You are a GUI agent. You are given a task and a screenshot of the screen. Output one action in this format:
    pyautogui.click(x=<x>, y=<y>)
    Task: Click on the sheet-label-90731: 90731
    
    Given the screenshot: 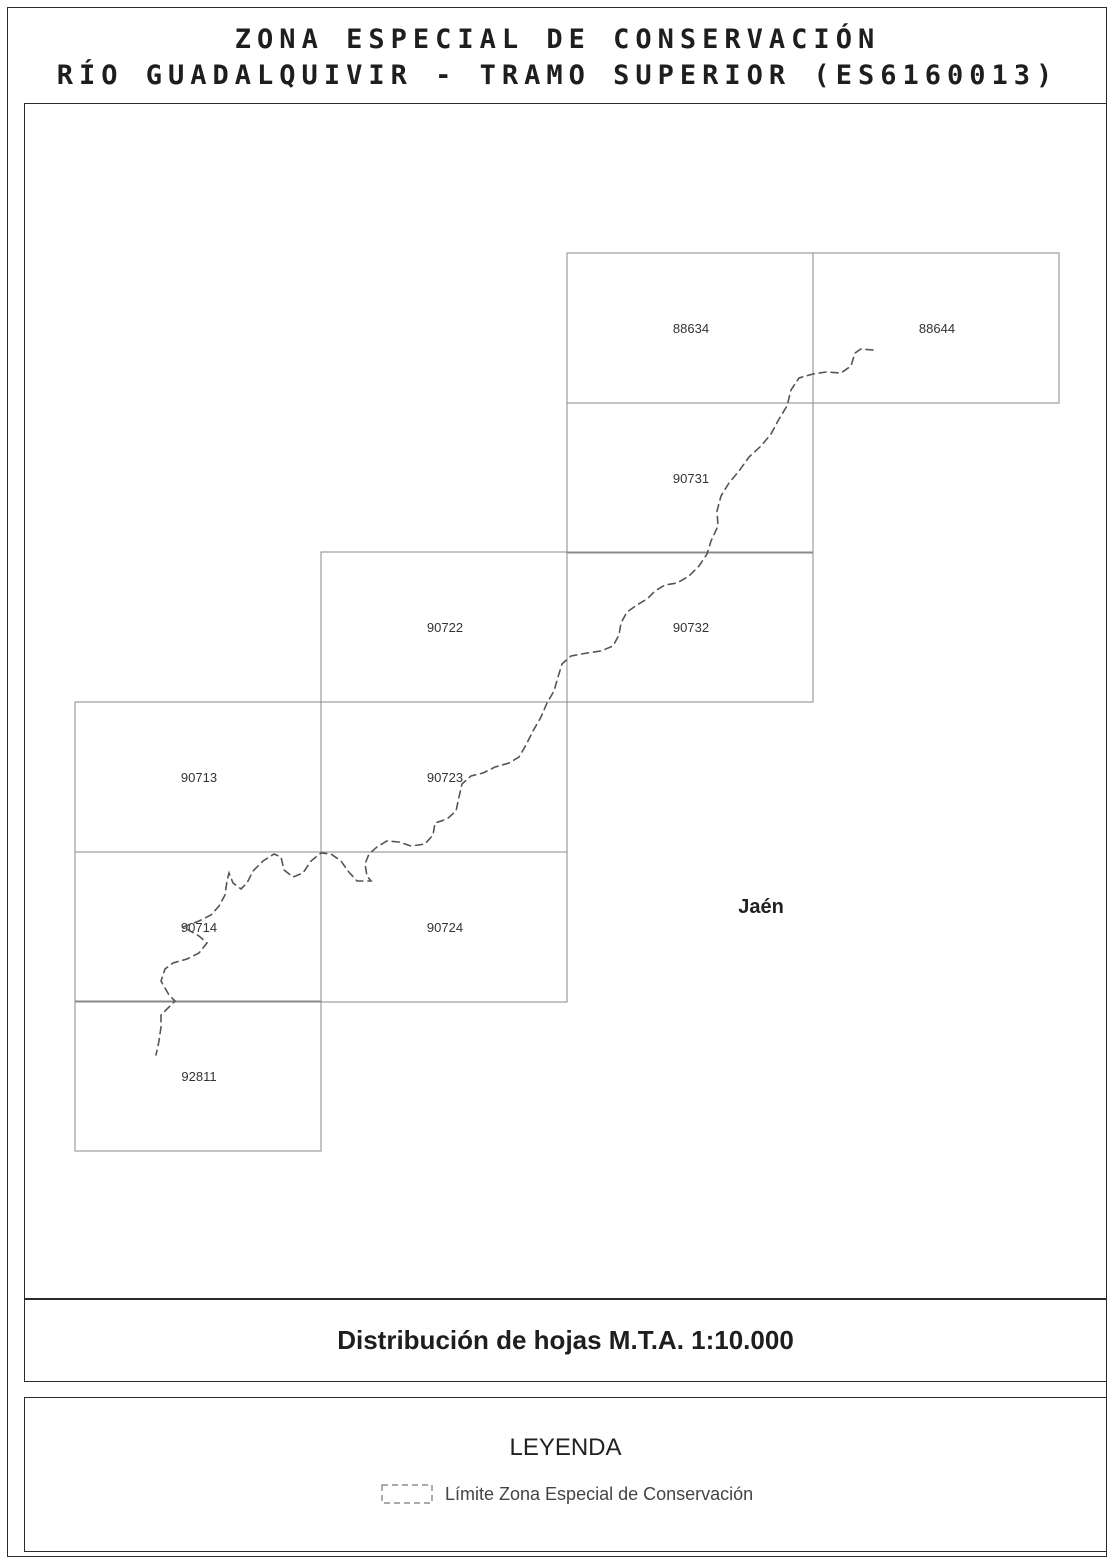 What is the action you would take?
    pyautogui.click(x=691, y=478)
    